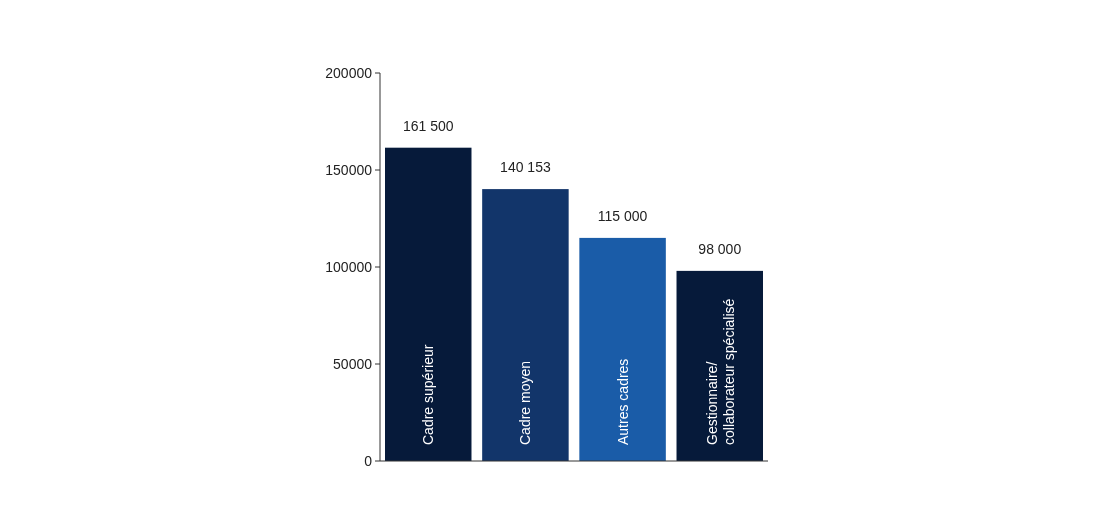  What do you see at coordinates (720, 371) in the screenshot?
I see `x-tick-label: Gestionnaire/ collaborateur spécialisé` at bounding box center [720, 371].